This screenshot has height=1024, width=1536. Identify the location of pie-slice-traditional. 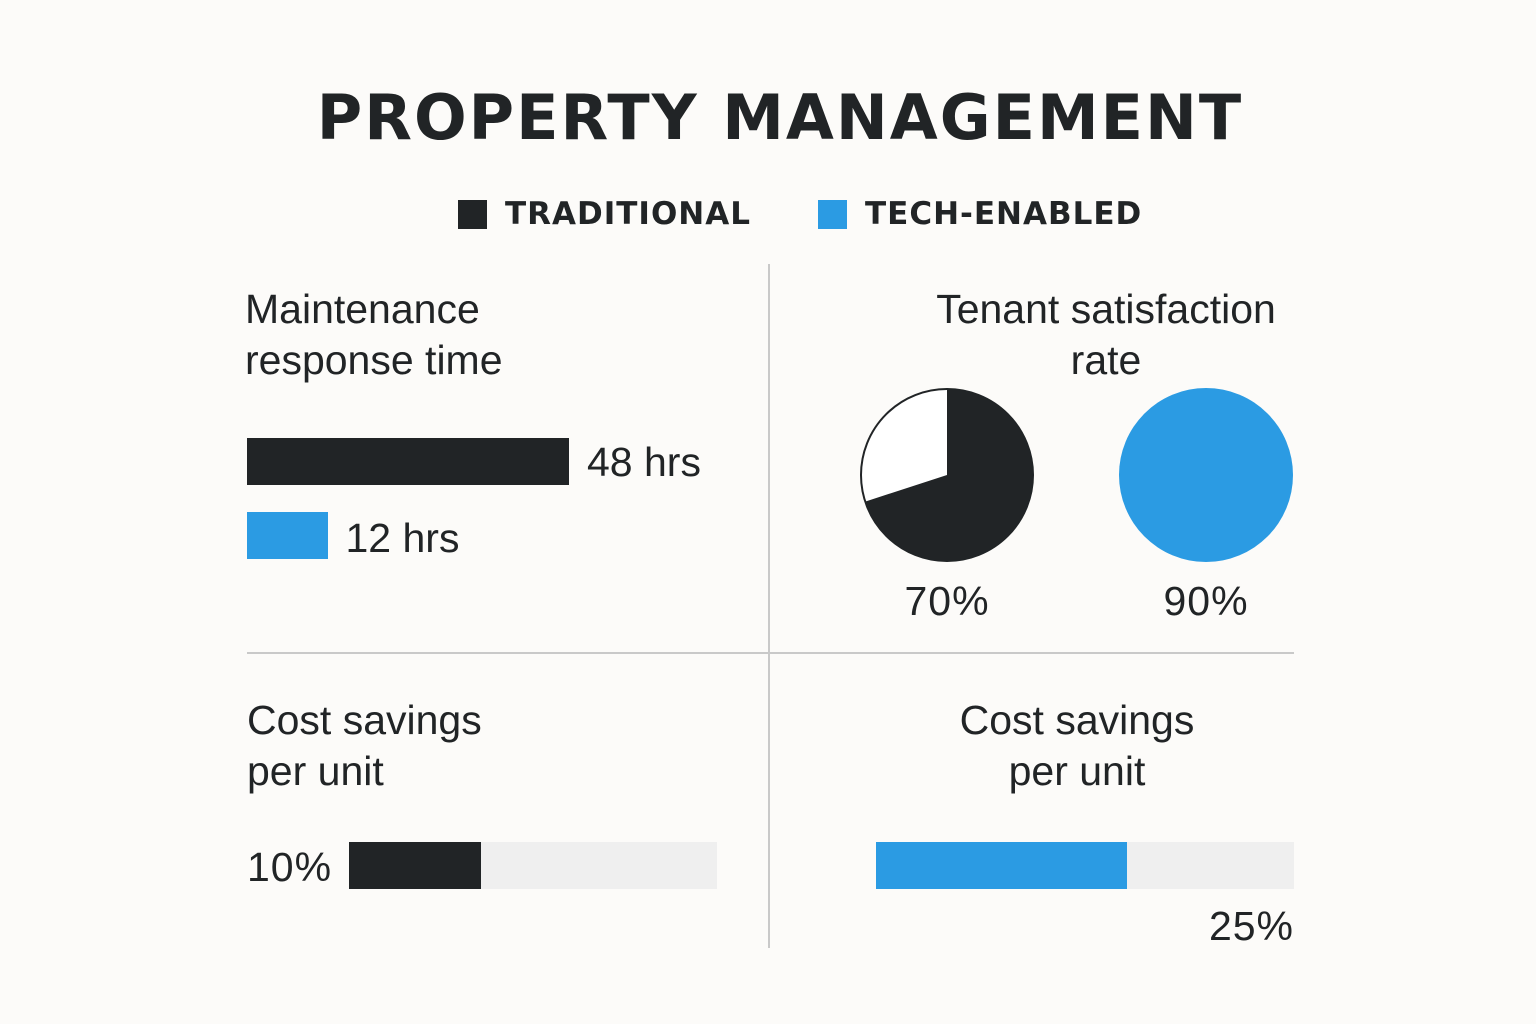
(949, 475).